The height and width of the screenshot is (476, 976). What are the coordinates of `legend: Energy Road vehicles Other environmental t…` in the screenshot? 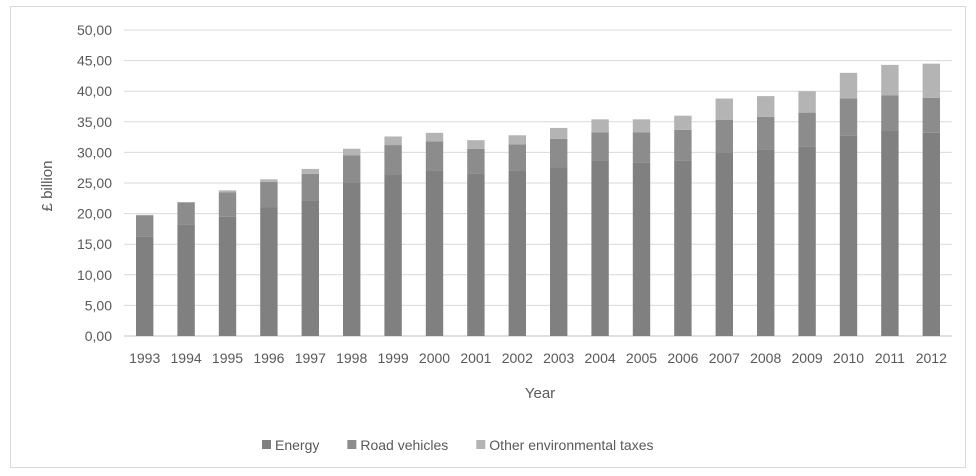 It's located at (458, 445).